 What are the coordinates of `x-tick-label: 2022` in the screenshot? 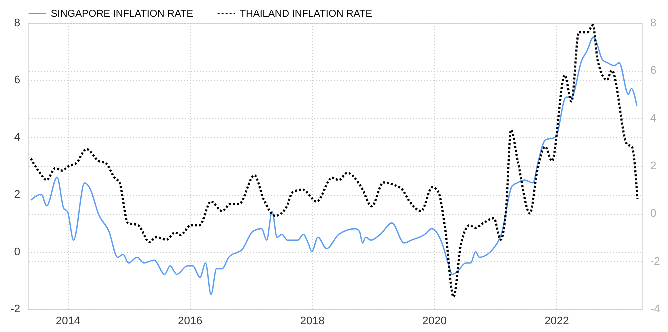 It's located at (557, 322).